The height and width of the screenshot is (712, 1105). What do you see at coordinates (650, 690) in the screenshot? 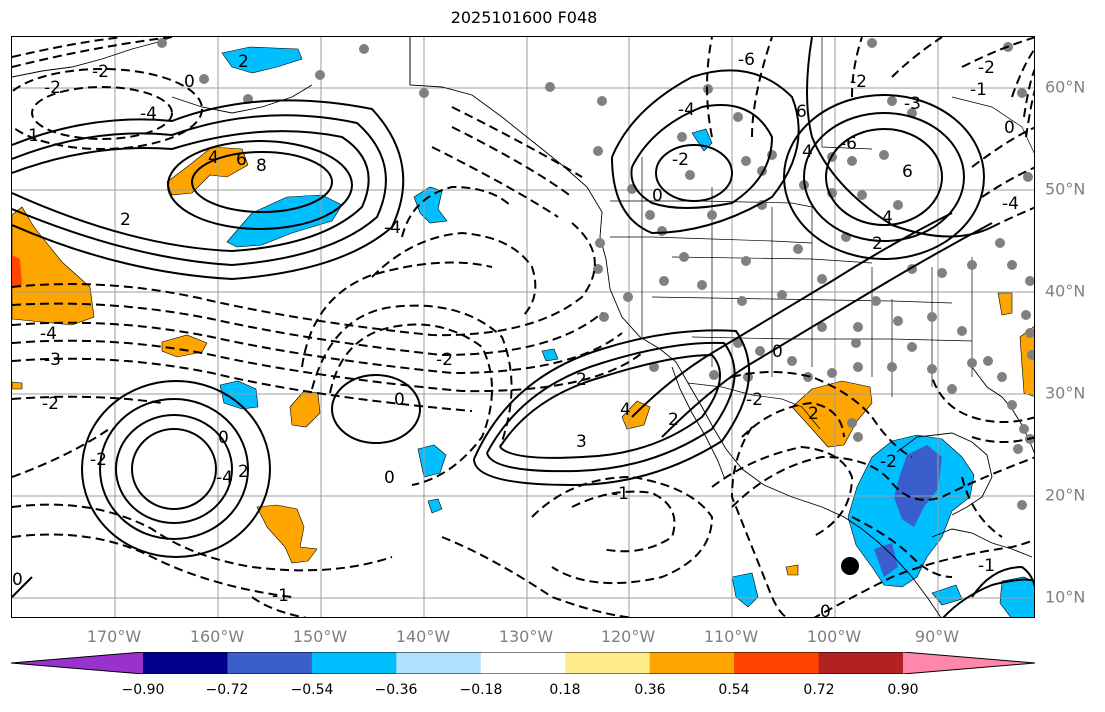
I see `colorbar-tick-label: 0.36` at bounding box center [650, 690].